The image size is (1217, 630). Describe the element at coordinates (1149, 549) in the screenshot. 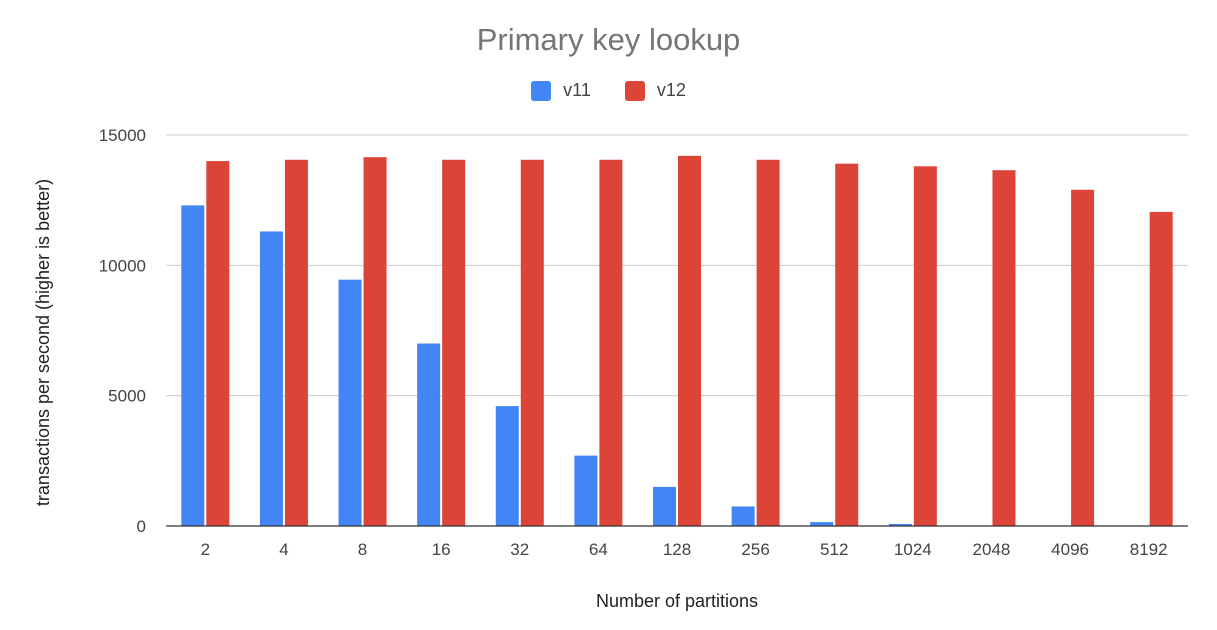

I see `x-tick-label: 8192` at that location.